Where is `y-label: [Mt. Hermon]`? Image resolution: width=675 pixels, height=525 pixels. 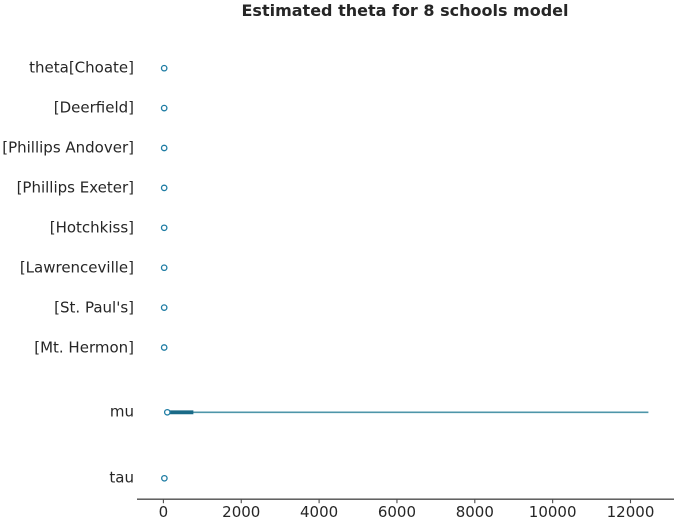 y-label: [Mt. Hermon] is located at coordinates (84, 347).